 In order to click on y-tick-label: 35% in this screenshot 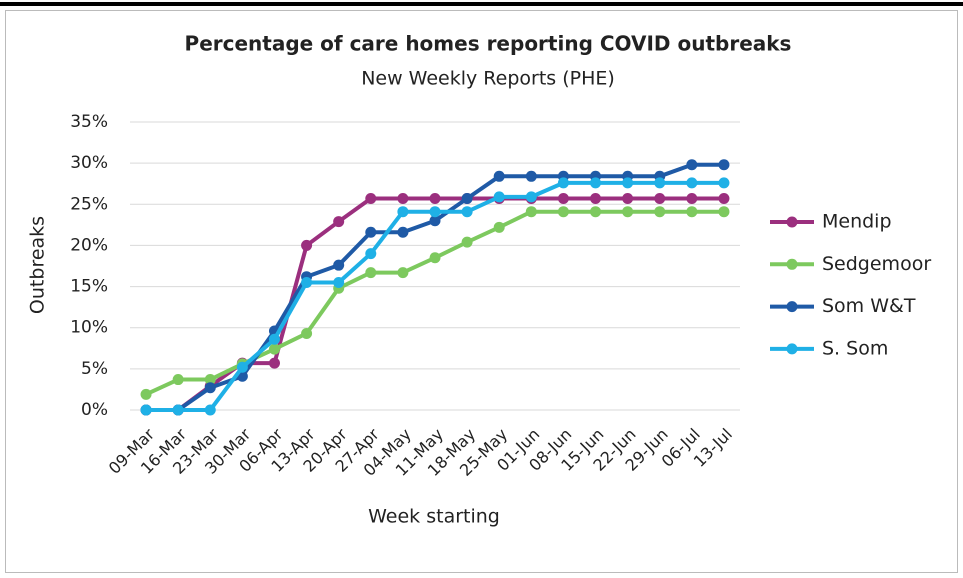, I will do `click(89, 122)`.